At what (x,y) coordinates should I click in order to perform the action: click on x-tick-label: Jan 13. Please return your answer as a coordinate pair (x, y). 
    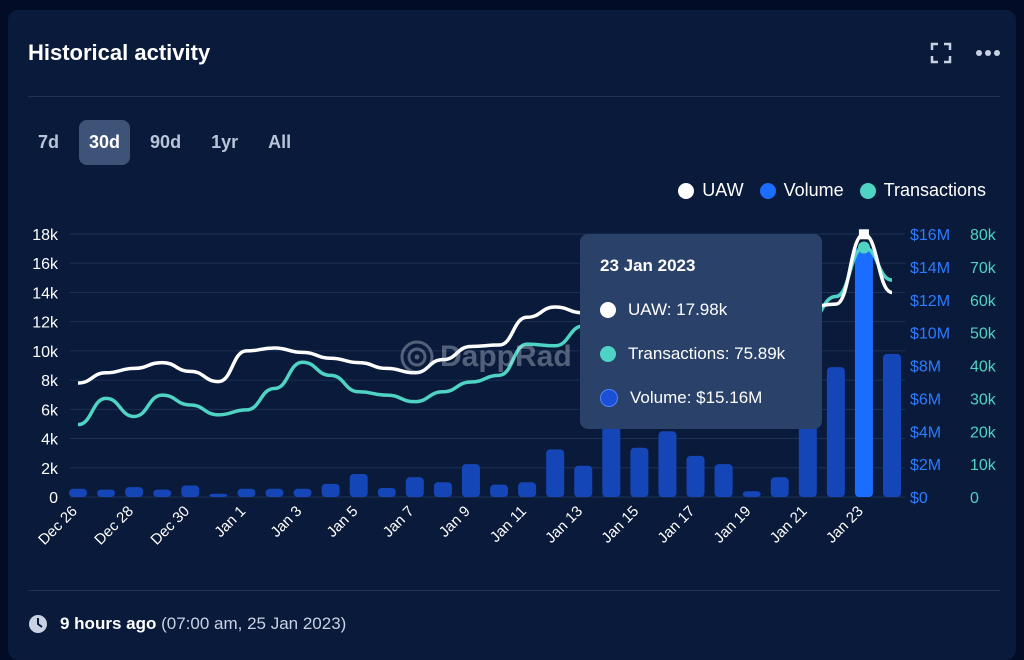
    Looking at the image, I should click on (564, 525).